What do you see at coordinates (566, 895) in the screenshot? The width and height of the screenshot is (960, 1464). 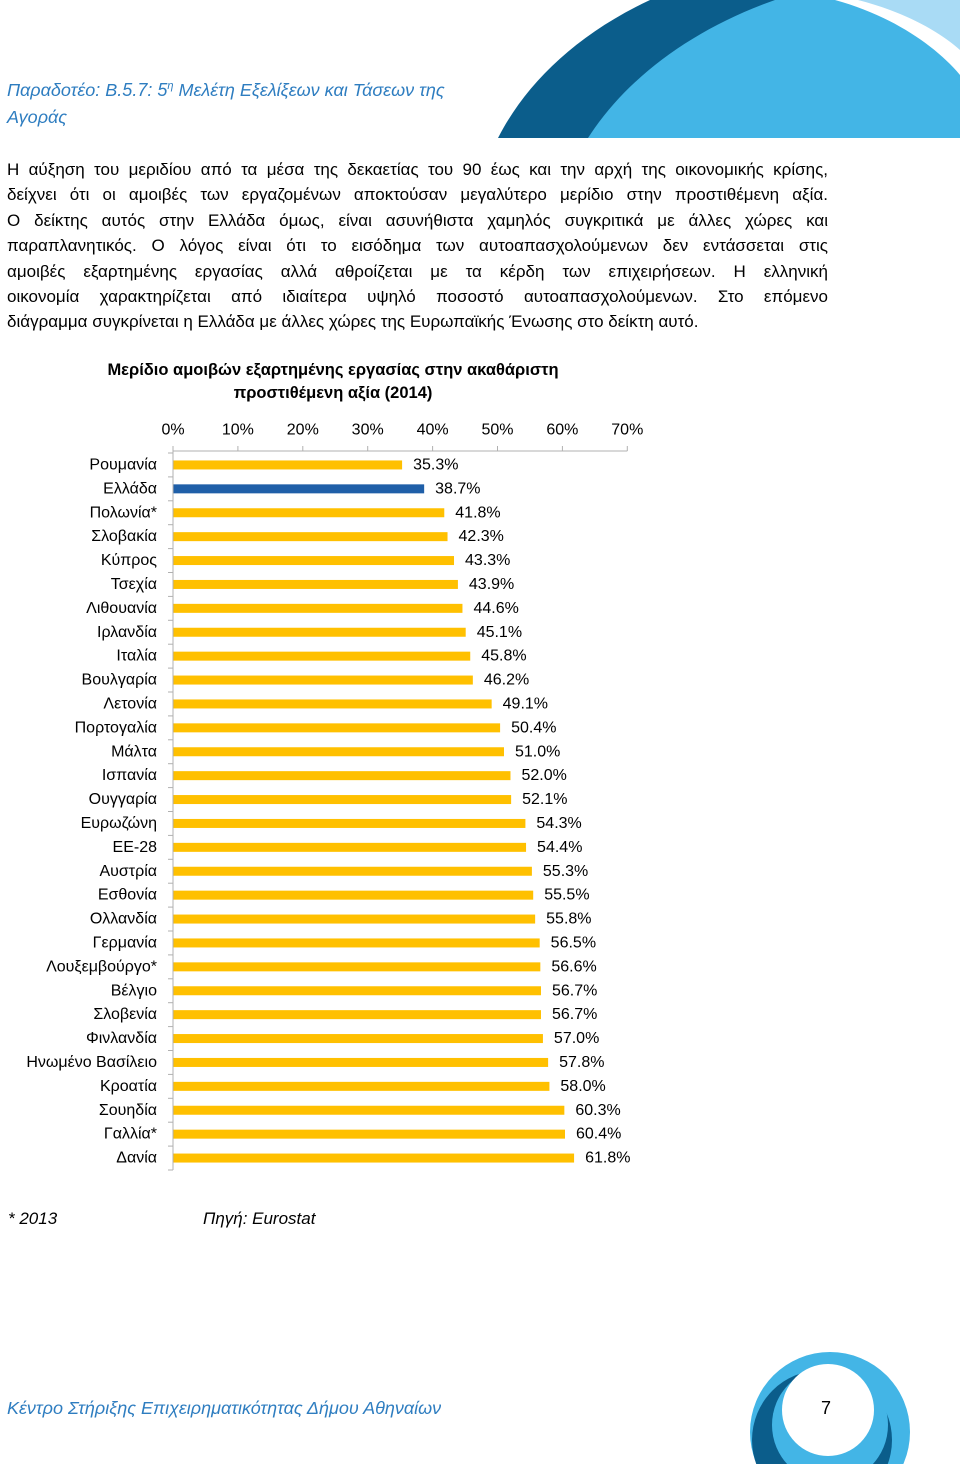 I see `data-label: 55.5%` at bounding box center [566, 895].